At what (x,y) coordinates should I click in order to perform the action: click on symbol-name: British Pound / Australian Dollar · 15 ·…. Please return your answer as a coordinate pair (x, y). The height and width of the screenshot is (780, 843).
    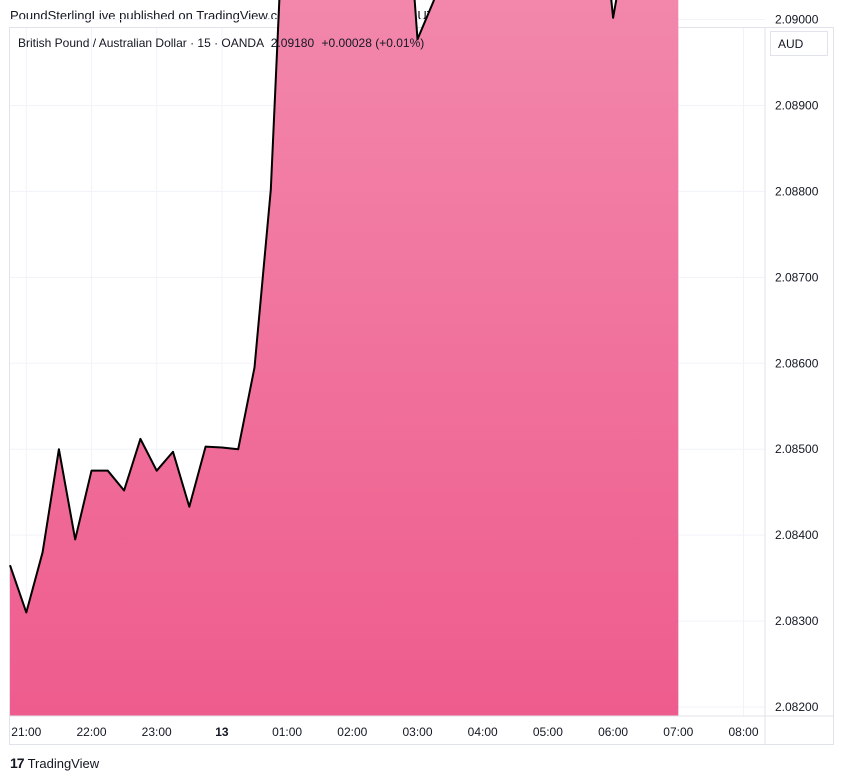
    Looking at the image, I should click on (141, 43).